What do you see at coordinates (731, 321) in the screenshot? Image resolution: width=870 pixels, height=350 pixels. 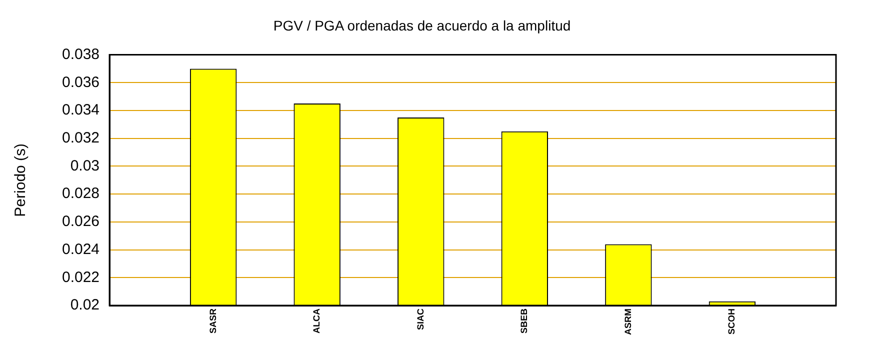 I see `x-tick-label: SCOH` at bounding box center [731, 321].